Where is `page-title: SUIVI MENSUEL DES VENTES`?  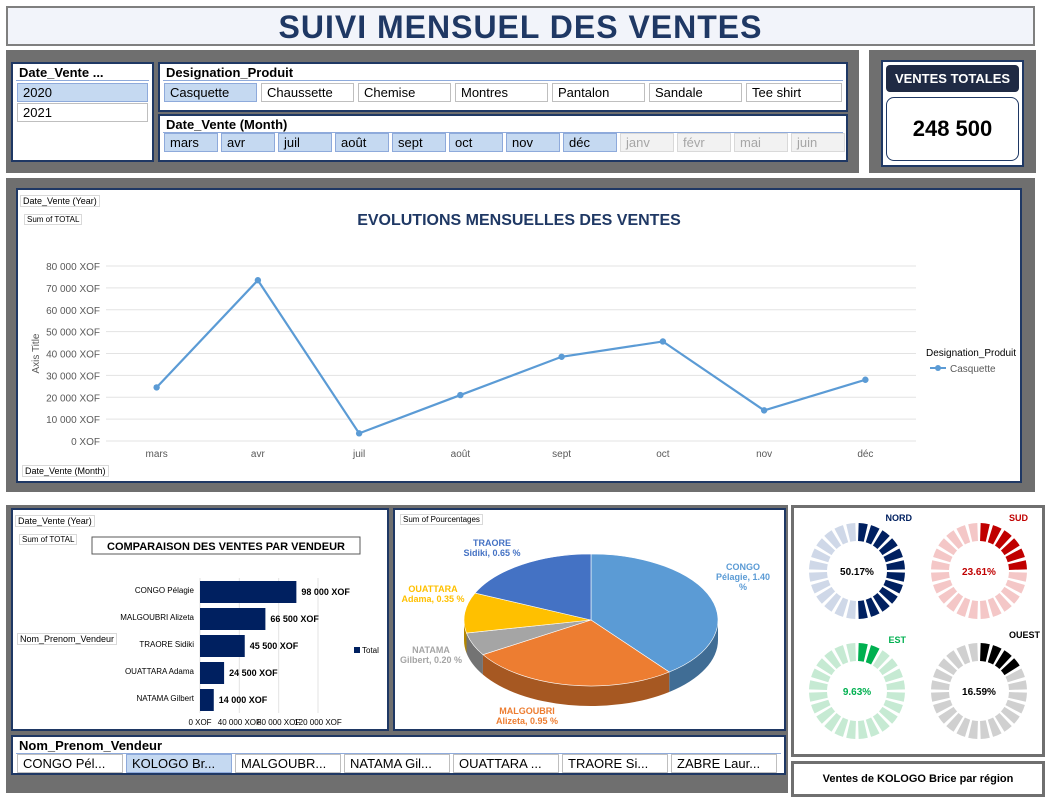 page-title: SUIVI MENSUEL DES VENTES is located at coordinates (520, 27).